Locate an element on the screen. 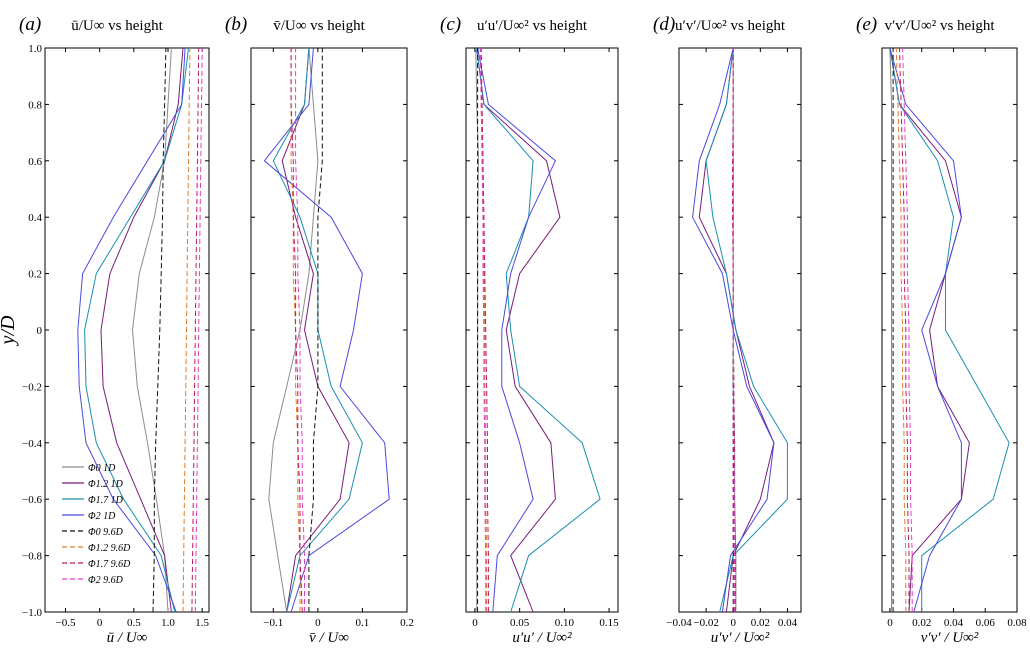 The image size is (1030, 651). x-tick-label: 0.2 is located at coordinates (407, 623).